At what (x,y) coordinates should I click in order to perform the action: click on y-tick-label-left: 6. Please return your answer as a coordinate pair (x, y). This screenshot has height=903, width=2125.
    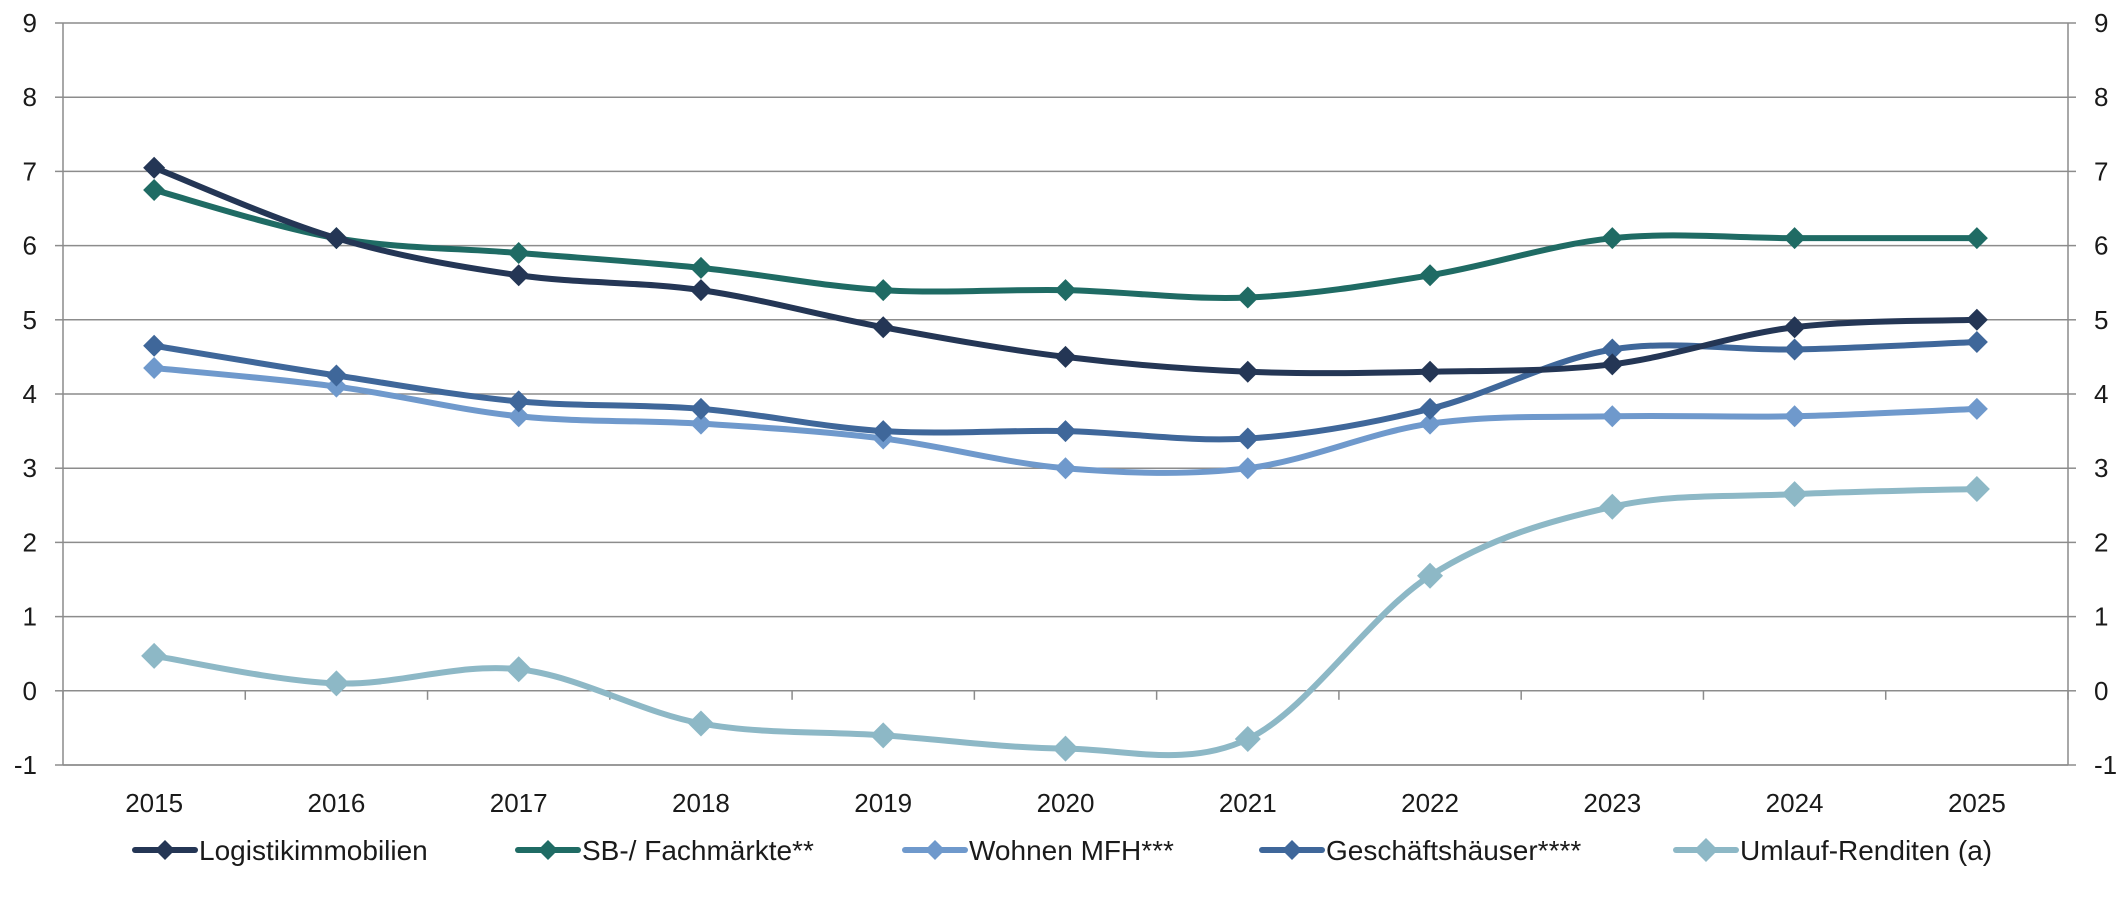
    Looking at the image, I should click on (30, 246).